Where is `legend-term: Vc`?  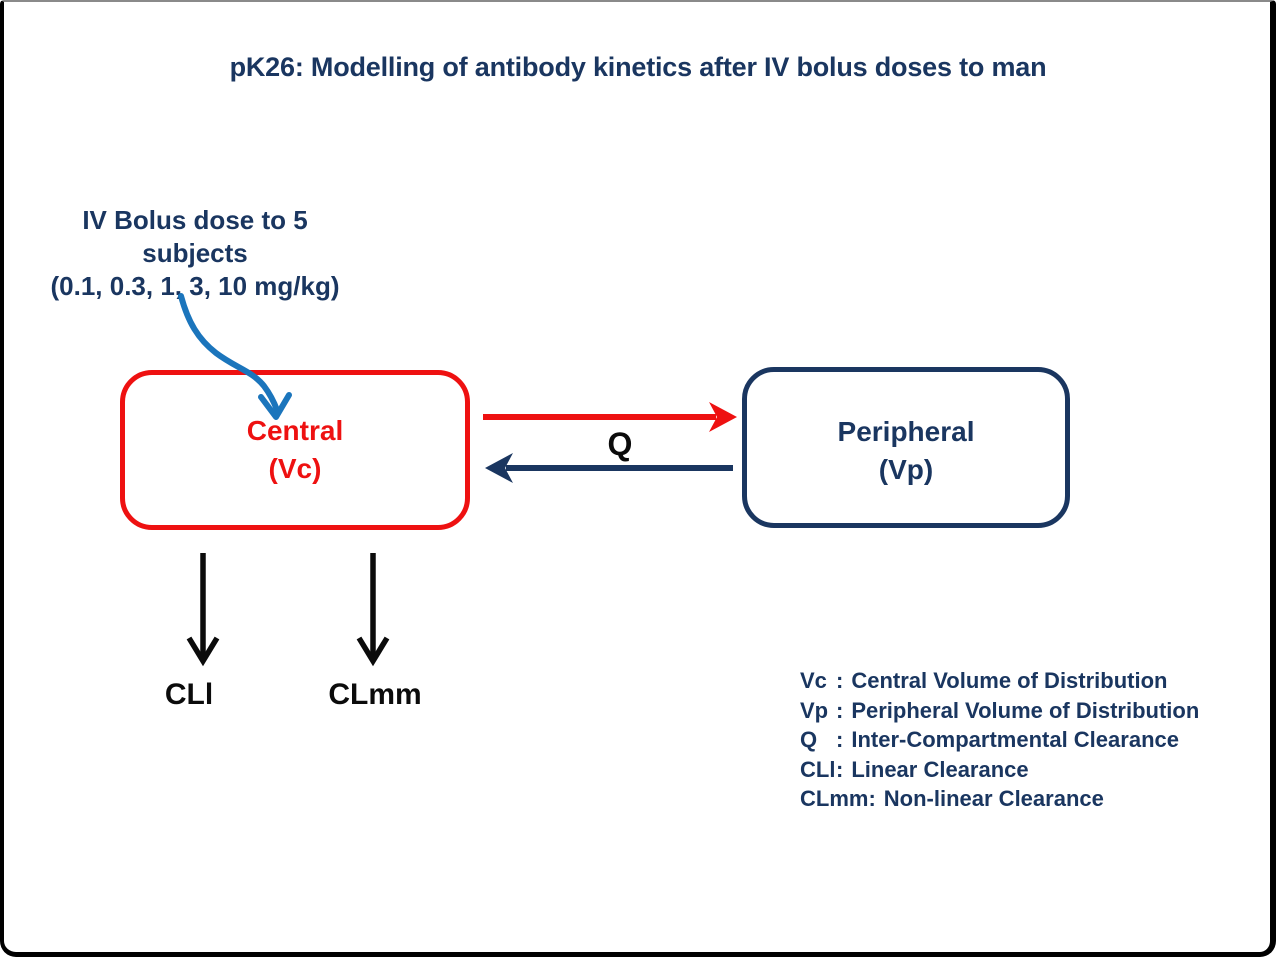
legend-term: Vc is located at coordinates (813, 680).